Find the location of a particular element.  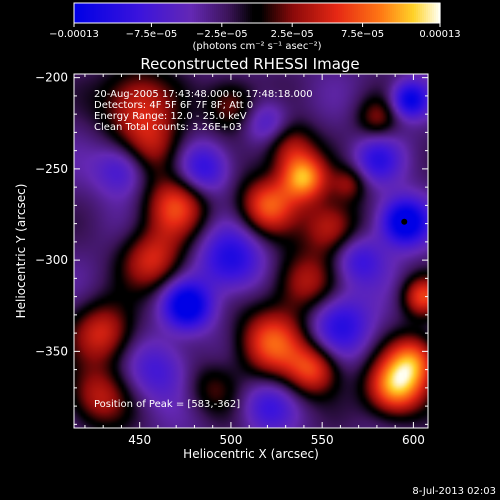

y-tick-label: −250 is located at coordinates (51, 169).